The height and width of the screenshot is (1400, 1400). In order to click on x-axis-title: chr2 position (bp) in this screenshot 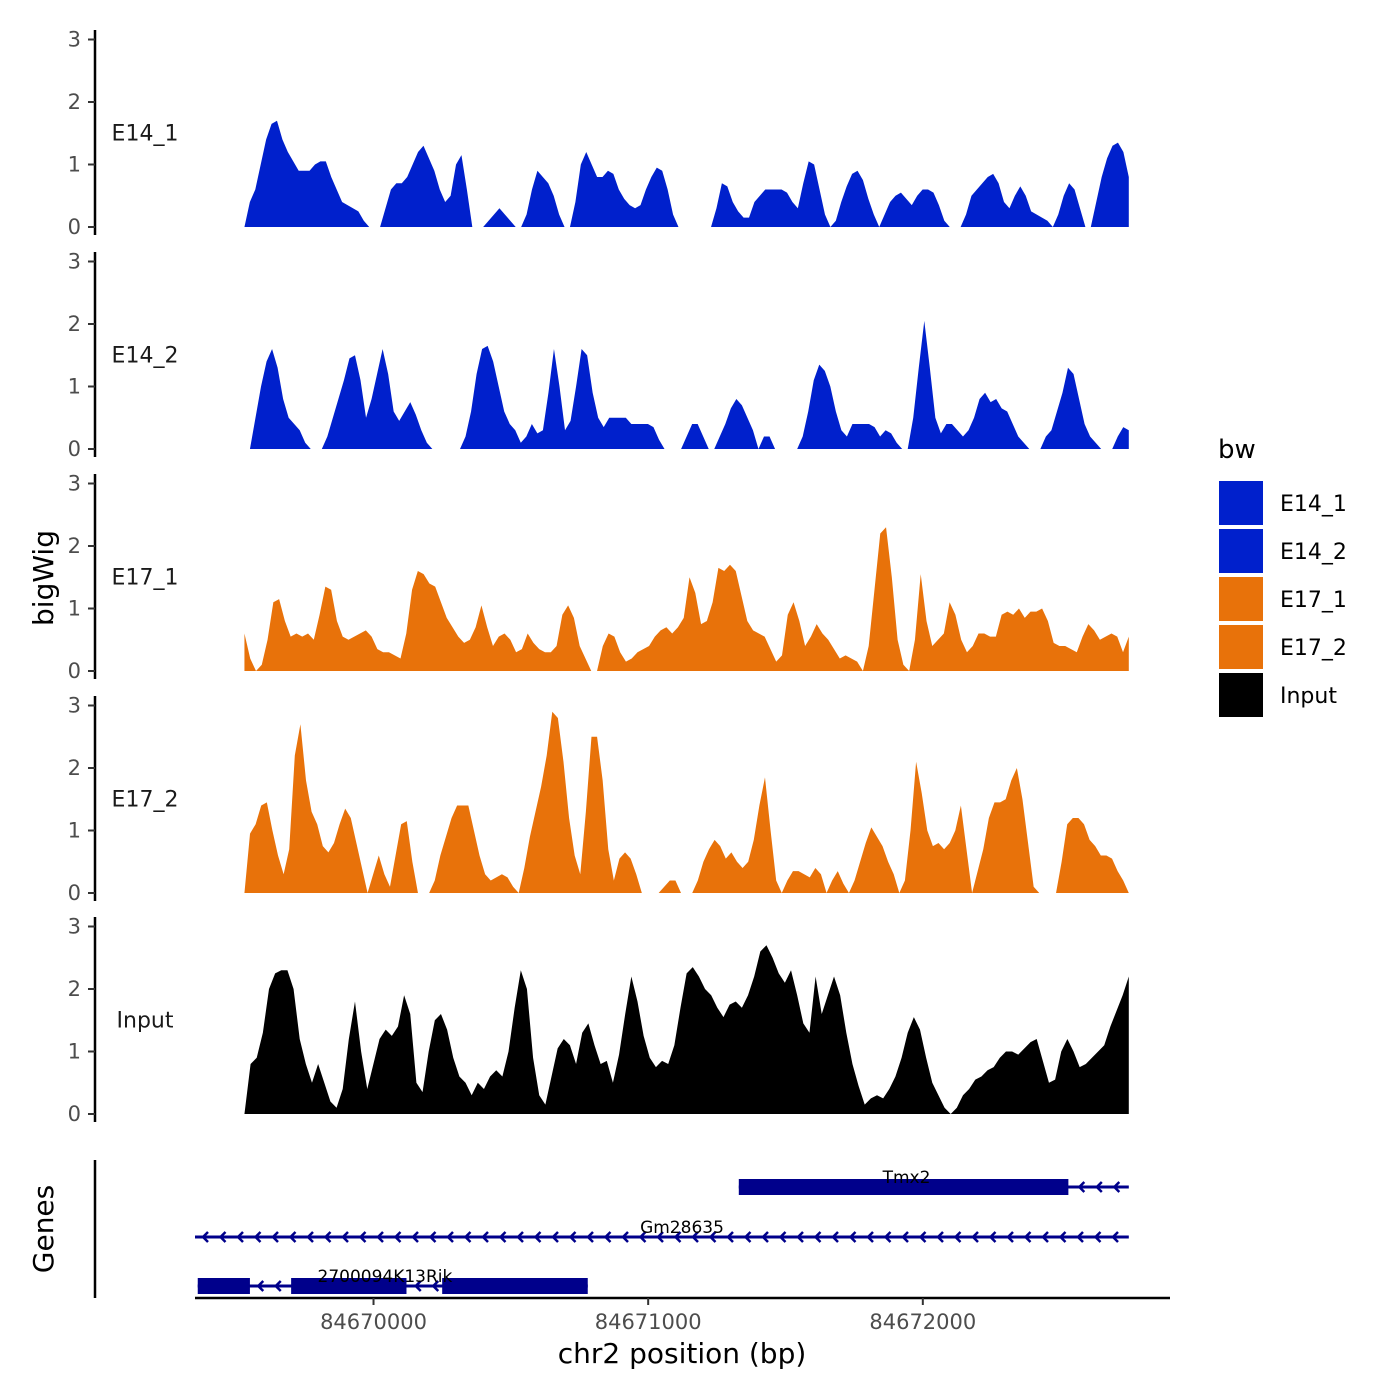, I will do `click(682, 1353)`.